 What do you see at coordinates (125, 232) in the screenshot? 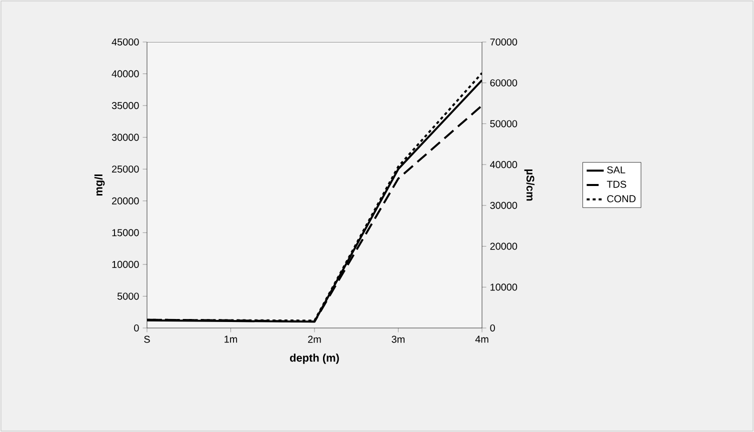
I see `y-tick-label: 15000` at bounding box center [125, 232].